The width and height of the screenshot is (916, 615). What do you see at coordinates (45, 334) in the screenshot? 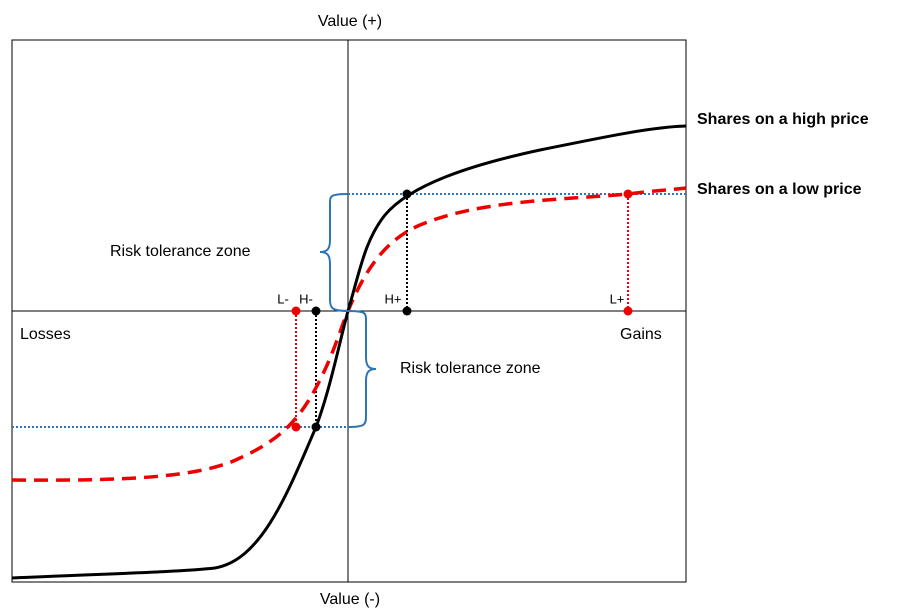
I see `axis-label: Losses` at bounding box center [45, 334].